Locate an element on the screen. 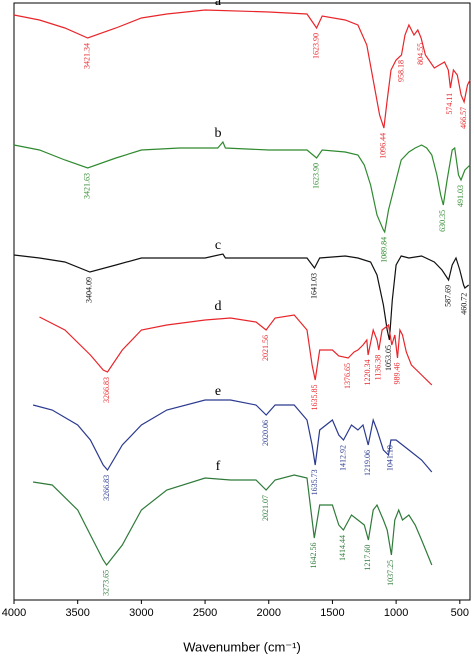  peak-label: 1219.06 is located at coordinates (367, 463).